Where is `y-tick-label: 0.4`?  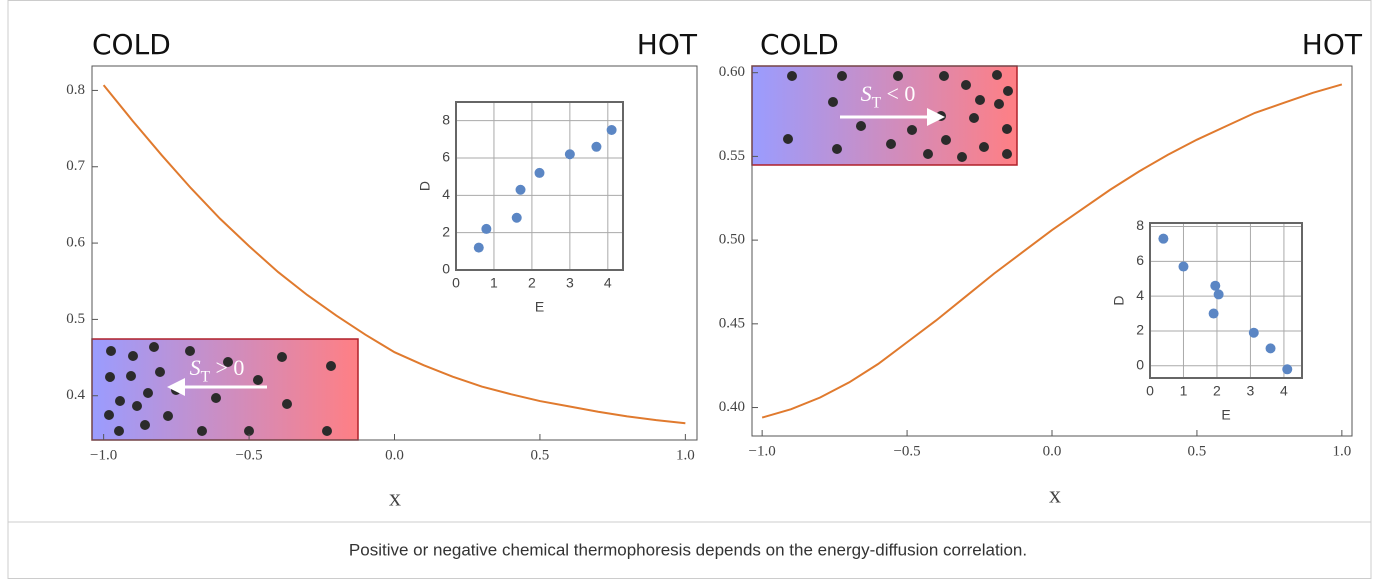
y-tick-label: 0.4 is located at coordinates (75, 395).